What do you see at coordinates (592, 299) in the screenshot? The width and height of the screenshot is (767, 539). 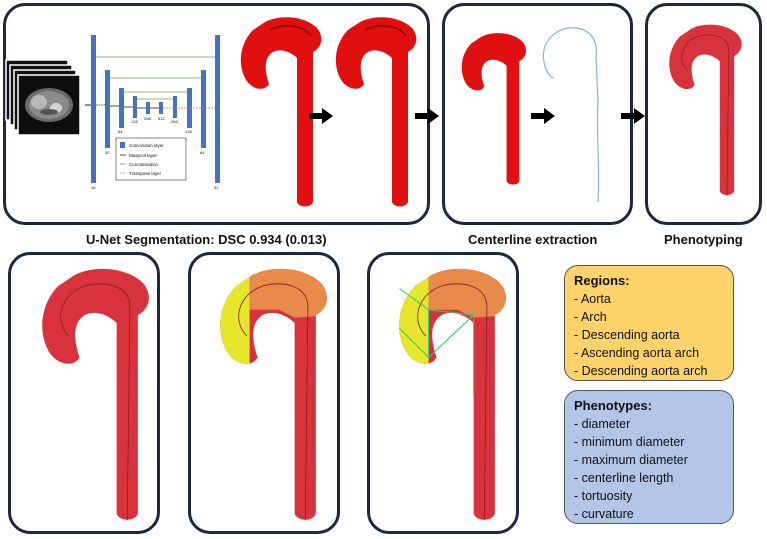 I see `regions-item: - Aorta` at bounding box center [592, 299].